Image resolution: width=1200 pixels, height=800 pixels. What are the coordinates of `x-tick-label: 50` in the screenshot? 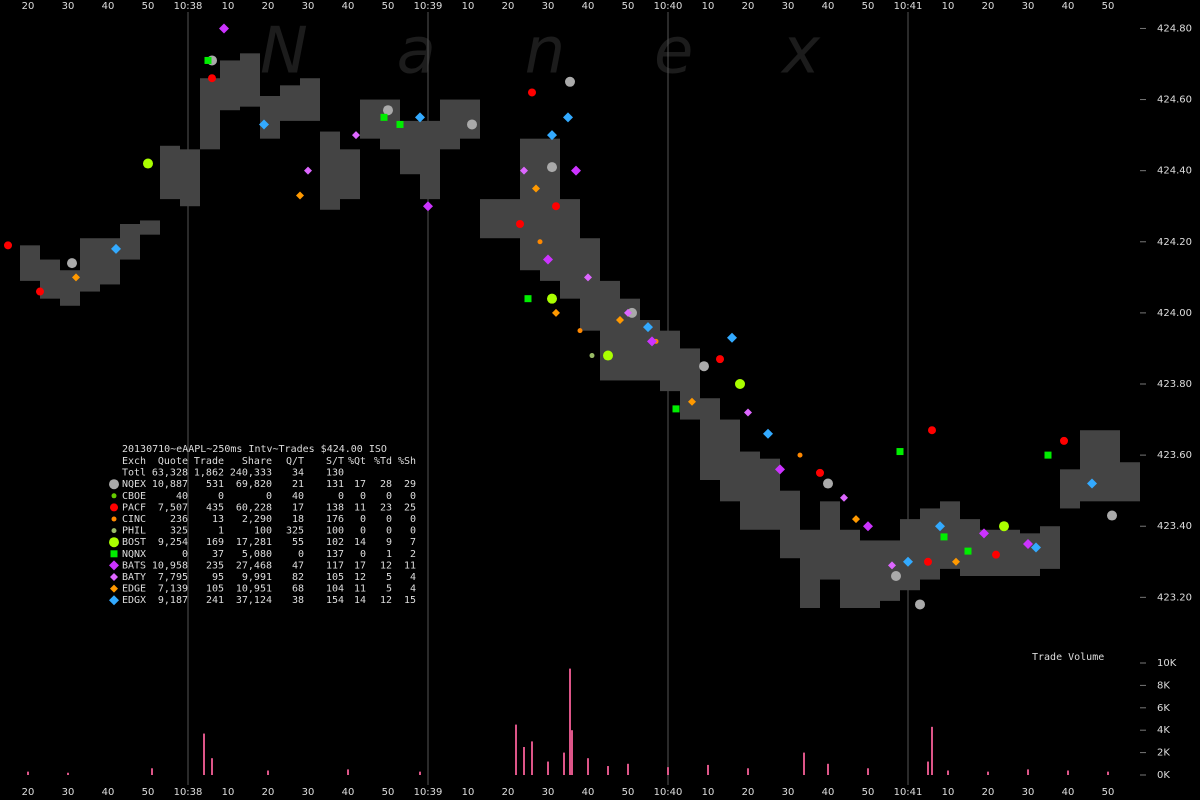 It's located at (388, 792).